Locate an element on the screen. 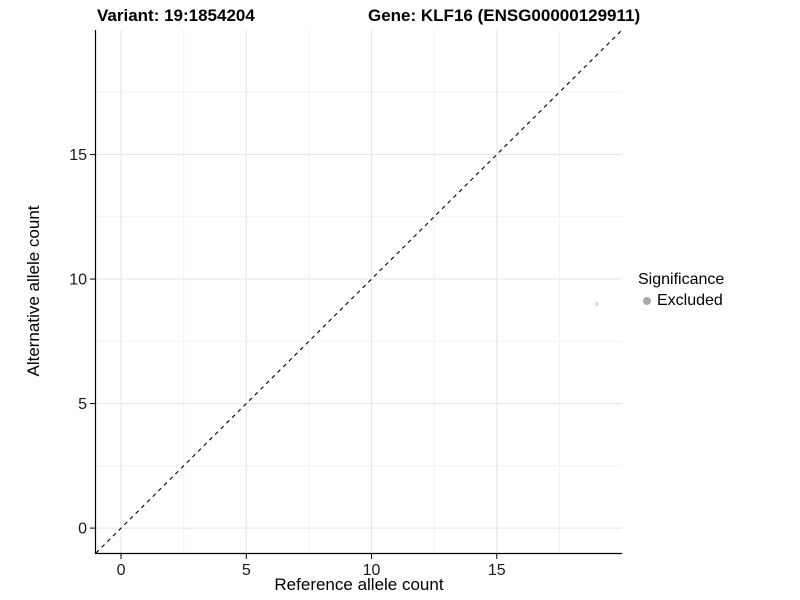  legend-item-label: Excluded is located at coordinates (690, 300).